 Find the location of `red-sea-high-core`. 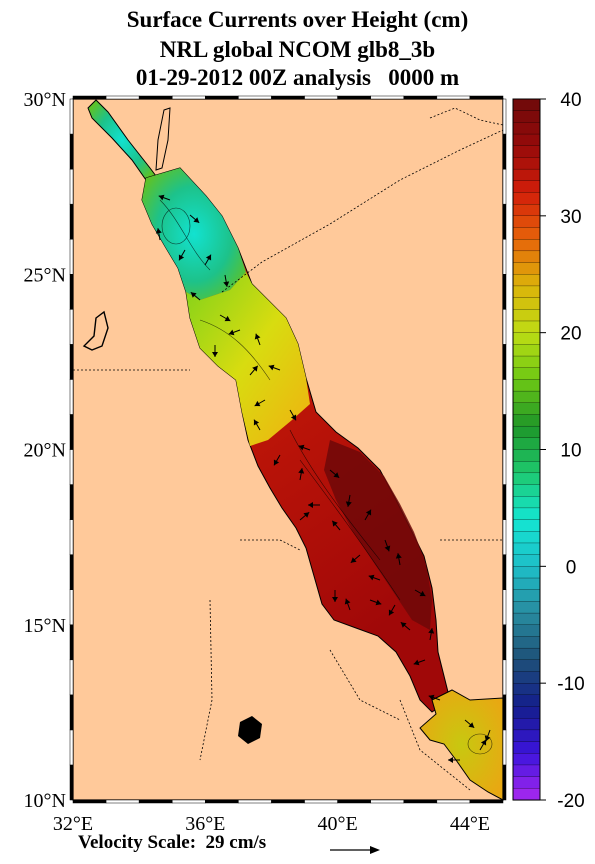

red-sea-high-core is located at coordinates (378, 535).